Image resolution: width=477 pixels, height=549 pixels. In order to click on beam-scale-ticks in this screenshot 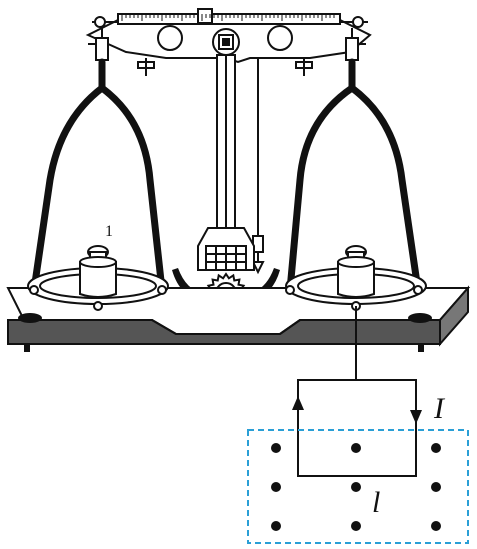, I will do `click(228, 17)`.